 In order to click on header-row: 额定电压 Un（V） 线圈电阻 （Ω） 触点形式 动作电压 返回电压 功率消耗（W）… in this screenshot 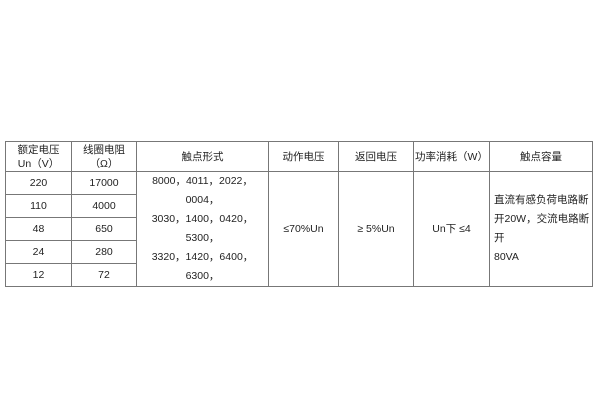, I will do `click(299, 156)`.